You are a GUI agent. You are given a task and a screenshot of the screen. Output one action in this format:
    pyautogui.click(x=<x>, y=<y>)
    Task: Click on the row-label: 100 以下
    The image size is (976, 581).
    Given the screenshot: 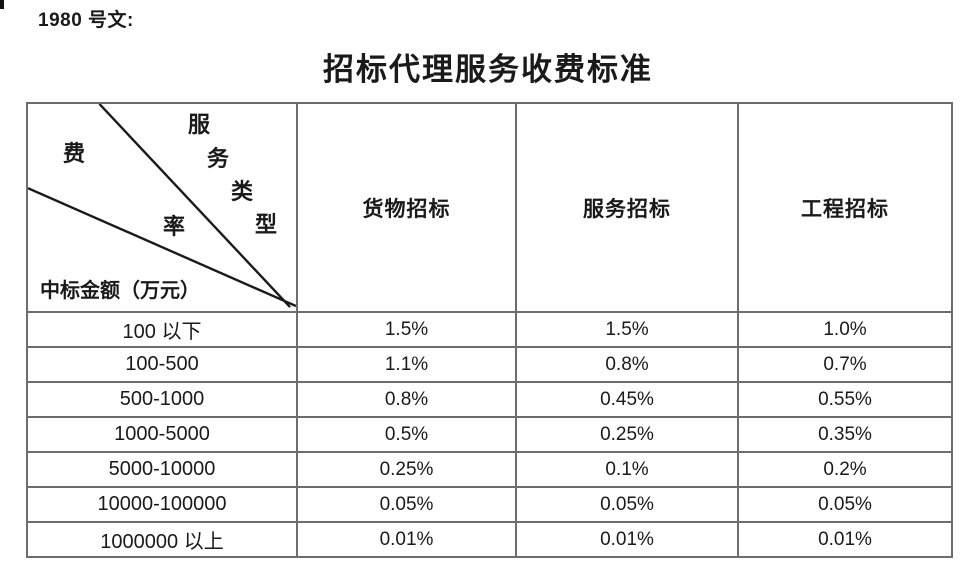 What is the action you would take?
    pyautogui.click(x=162, y=329)
    